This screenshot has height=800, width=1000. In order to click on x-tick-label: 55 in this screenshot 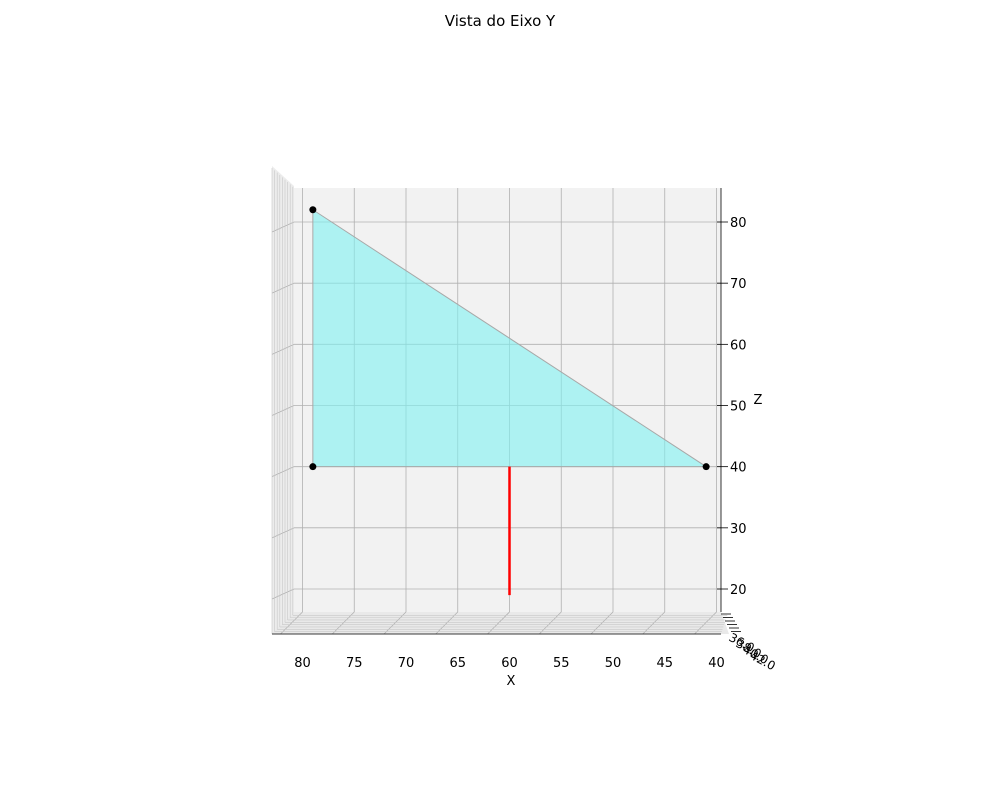, I will do `click(561, 663)`.